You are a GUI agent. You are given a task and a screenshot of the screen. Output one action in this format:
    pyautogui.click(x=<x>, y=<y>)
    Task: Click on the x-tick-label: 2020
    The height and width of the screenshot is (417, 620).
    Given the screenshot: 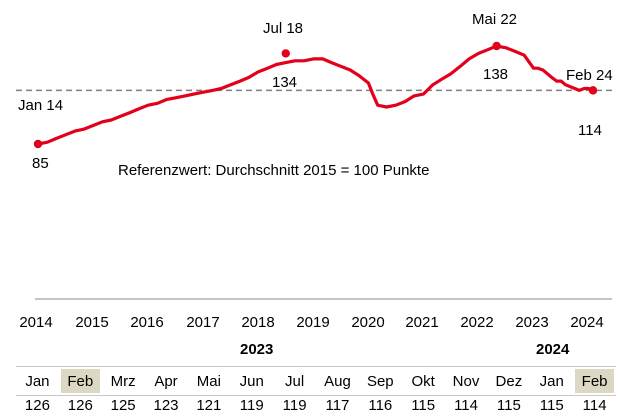 What is the action you would take?
    pyautogui.click(x=367, y=322)
    